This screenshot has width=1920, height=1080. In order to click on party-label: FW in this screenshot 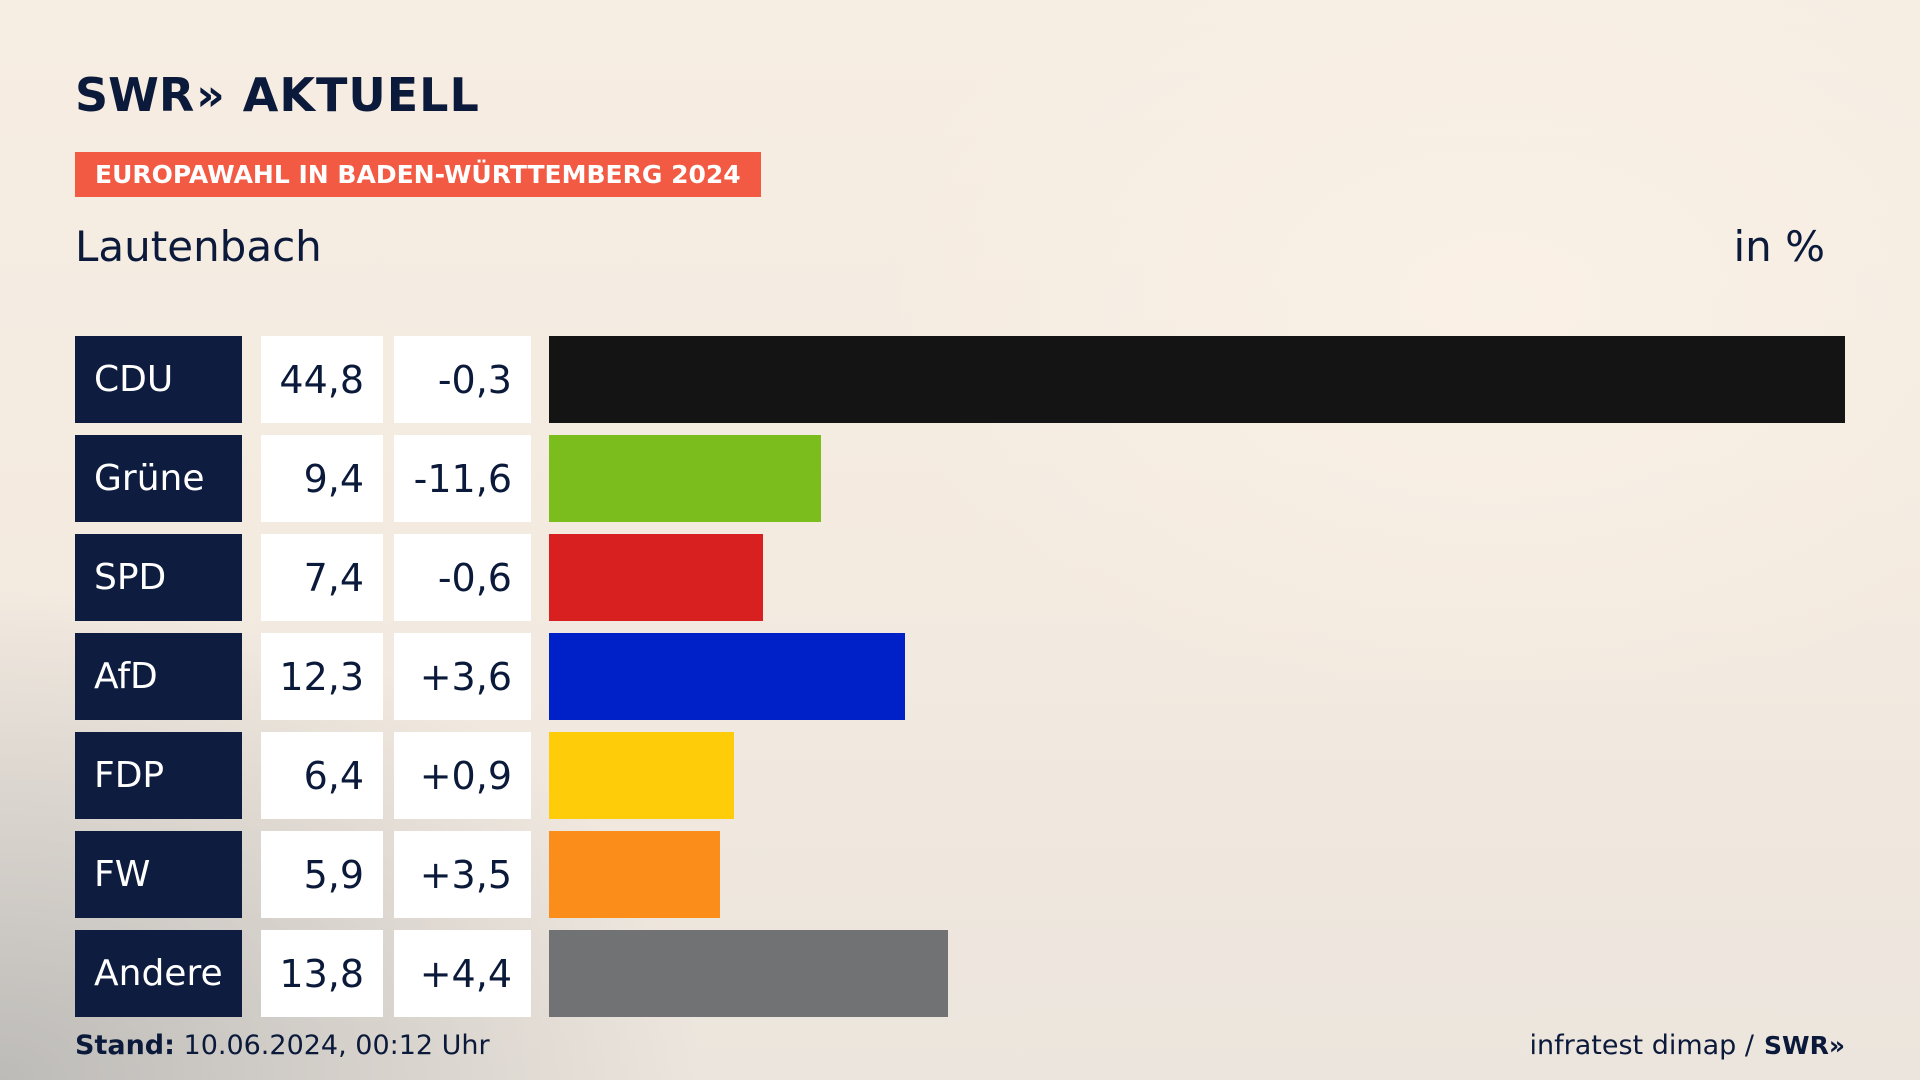, I will do `click(158, 874)`.